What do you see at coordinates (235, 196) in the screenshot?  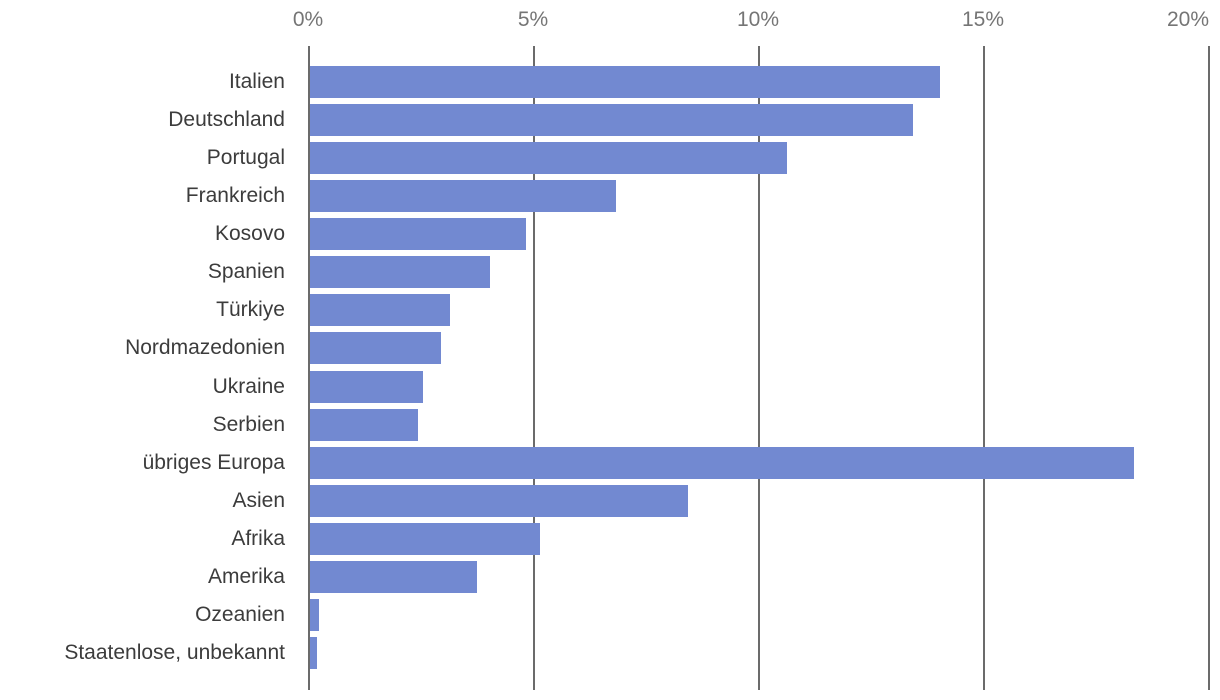 I see `category-label: Frankreich` at bounding box center [235, 196].